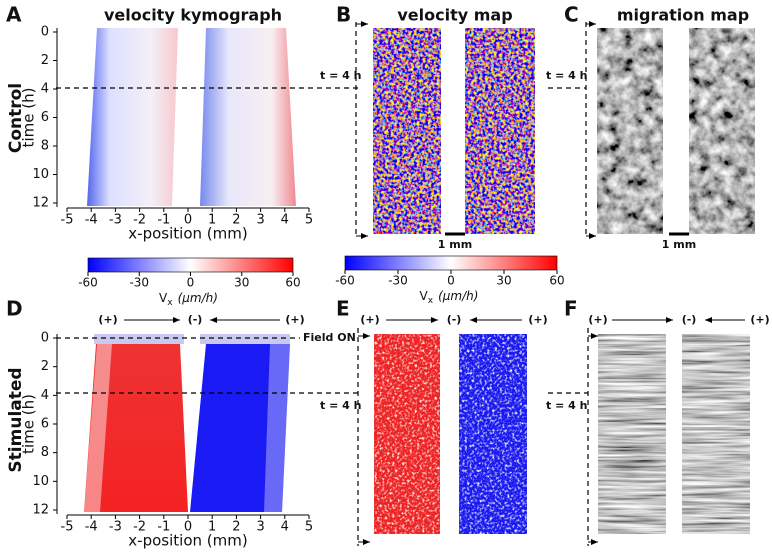  Describe the element at coordinates (16, 419) in the screenshot. I see `row-label: Stimulated` at that location.